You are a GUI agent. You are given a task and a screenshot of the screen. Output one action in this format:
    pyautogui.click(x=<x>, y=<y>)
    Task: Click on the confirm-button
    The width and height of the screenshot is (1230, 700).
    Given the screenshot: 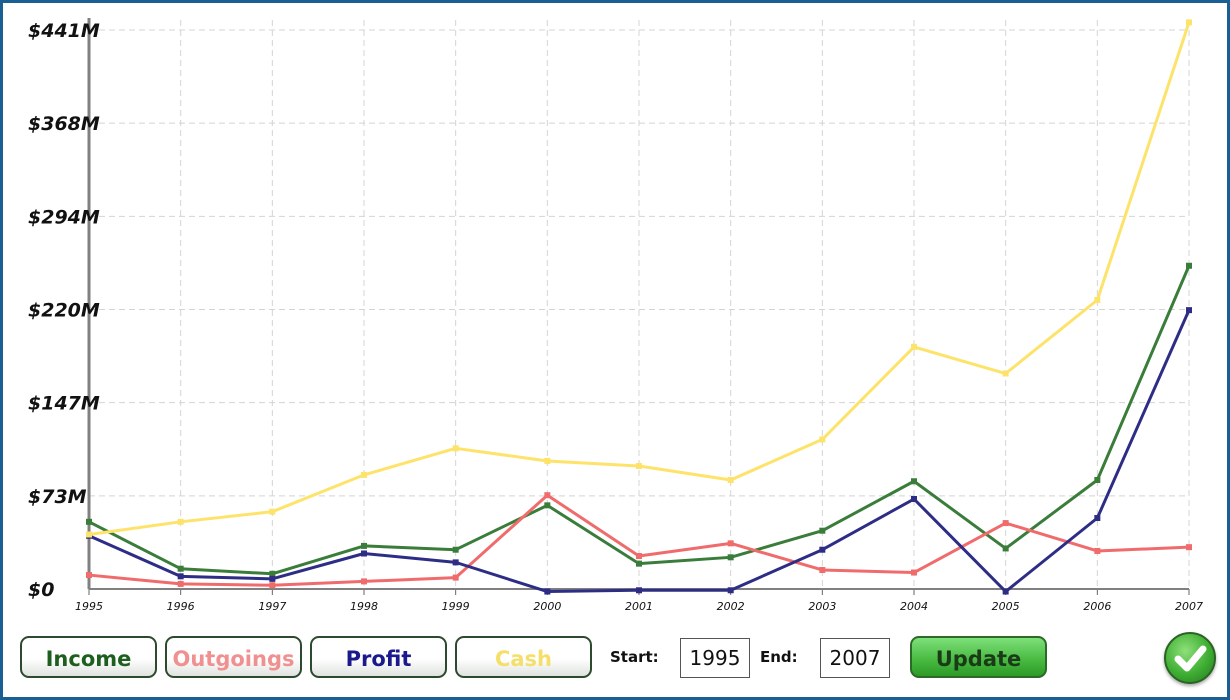 What is the action you would take?
    pyautogui.click(x=1190, y=658)
    